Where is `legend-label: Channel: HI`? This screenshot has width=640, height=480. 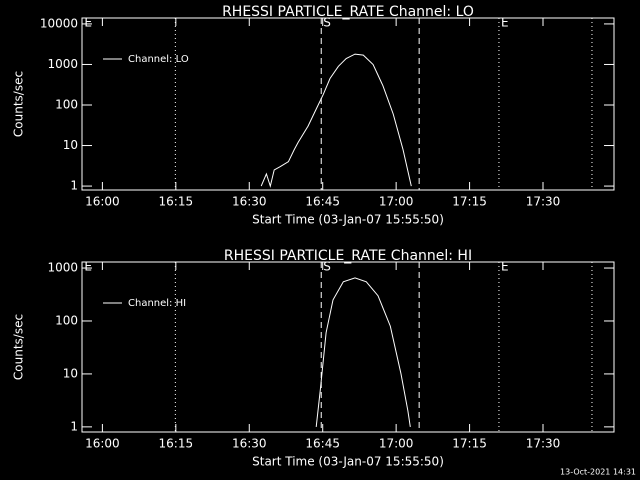 legend-label: Channel: HI is located at coordinates (157, 303).